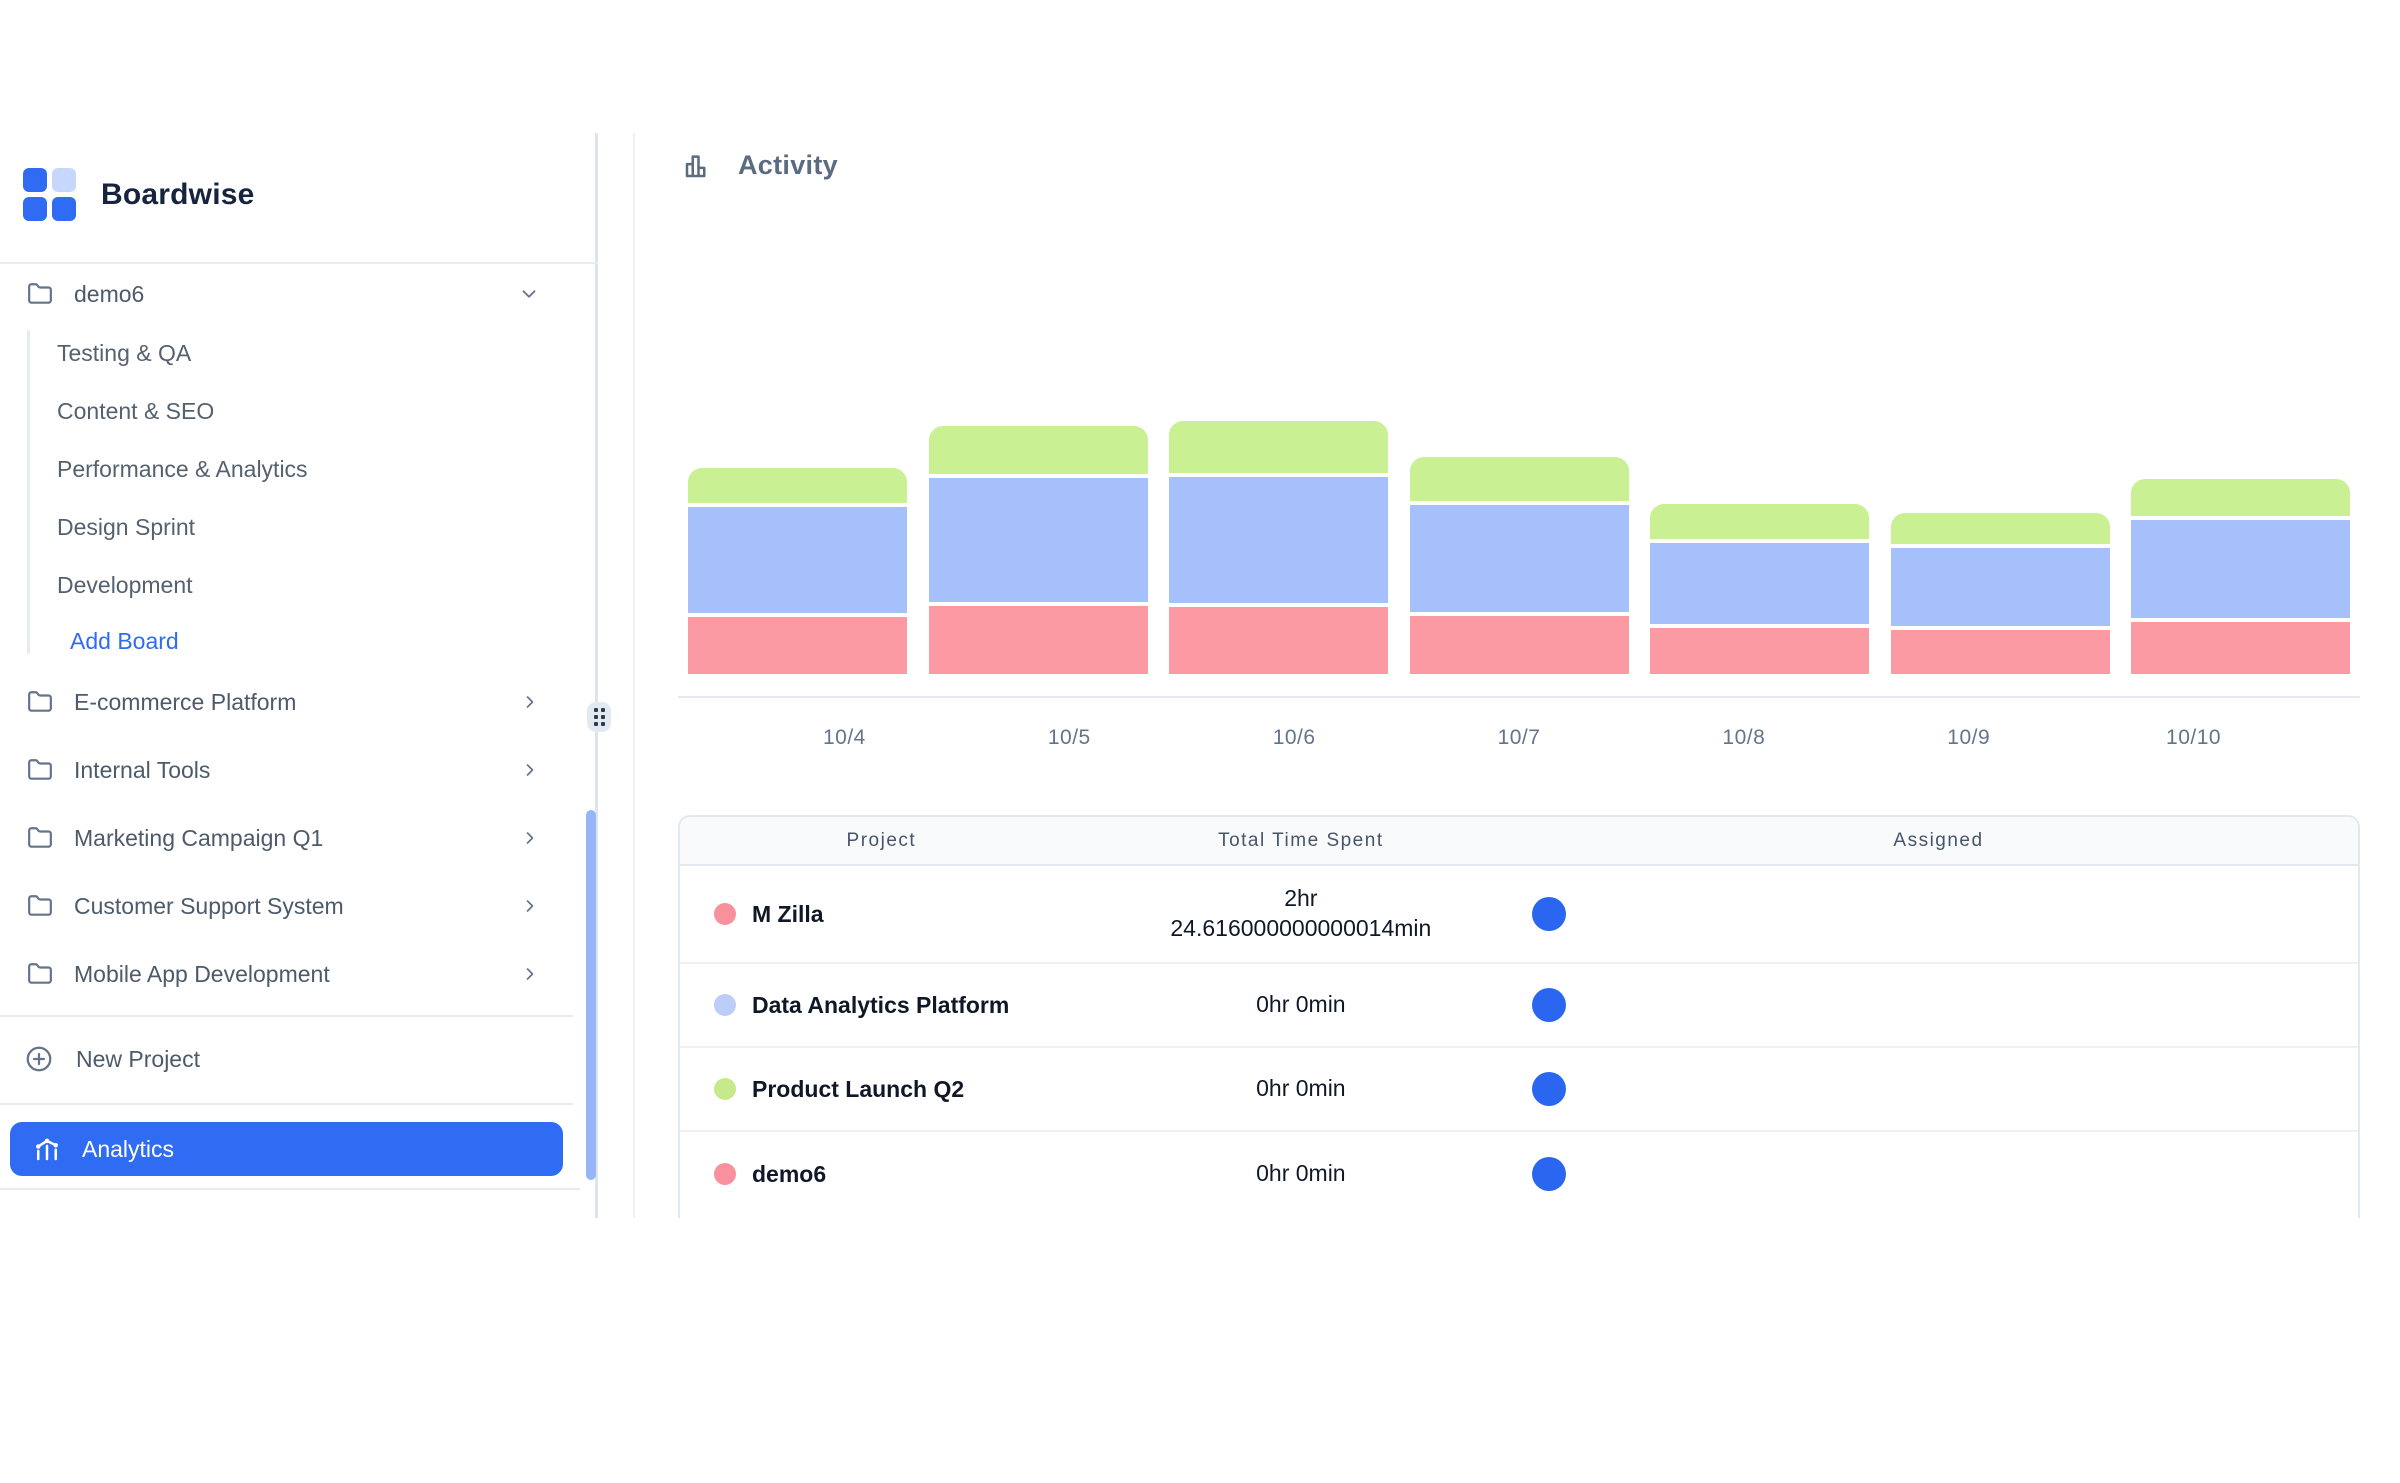 The width and height of the screenshot is (2400, 1483). What do you see at coordinates (881, 914) in the screenshot?
I see `project-cell: M Zilla` at bounding box center [881, 914].